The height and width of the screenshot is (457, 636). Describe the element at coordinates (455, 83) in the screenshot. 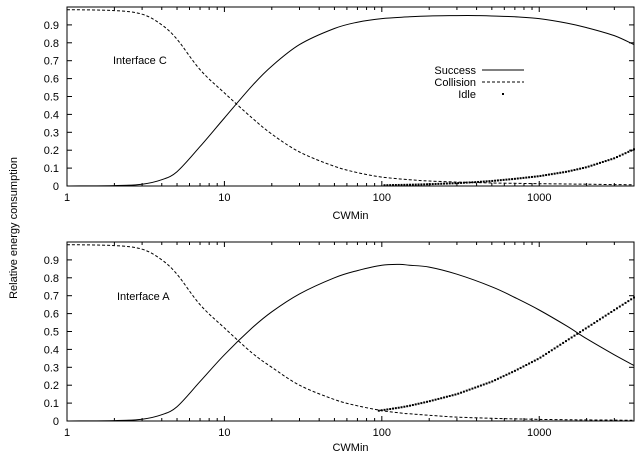

I see `legend-label: Collision` at that location.